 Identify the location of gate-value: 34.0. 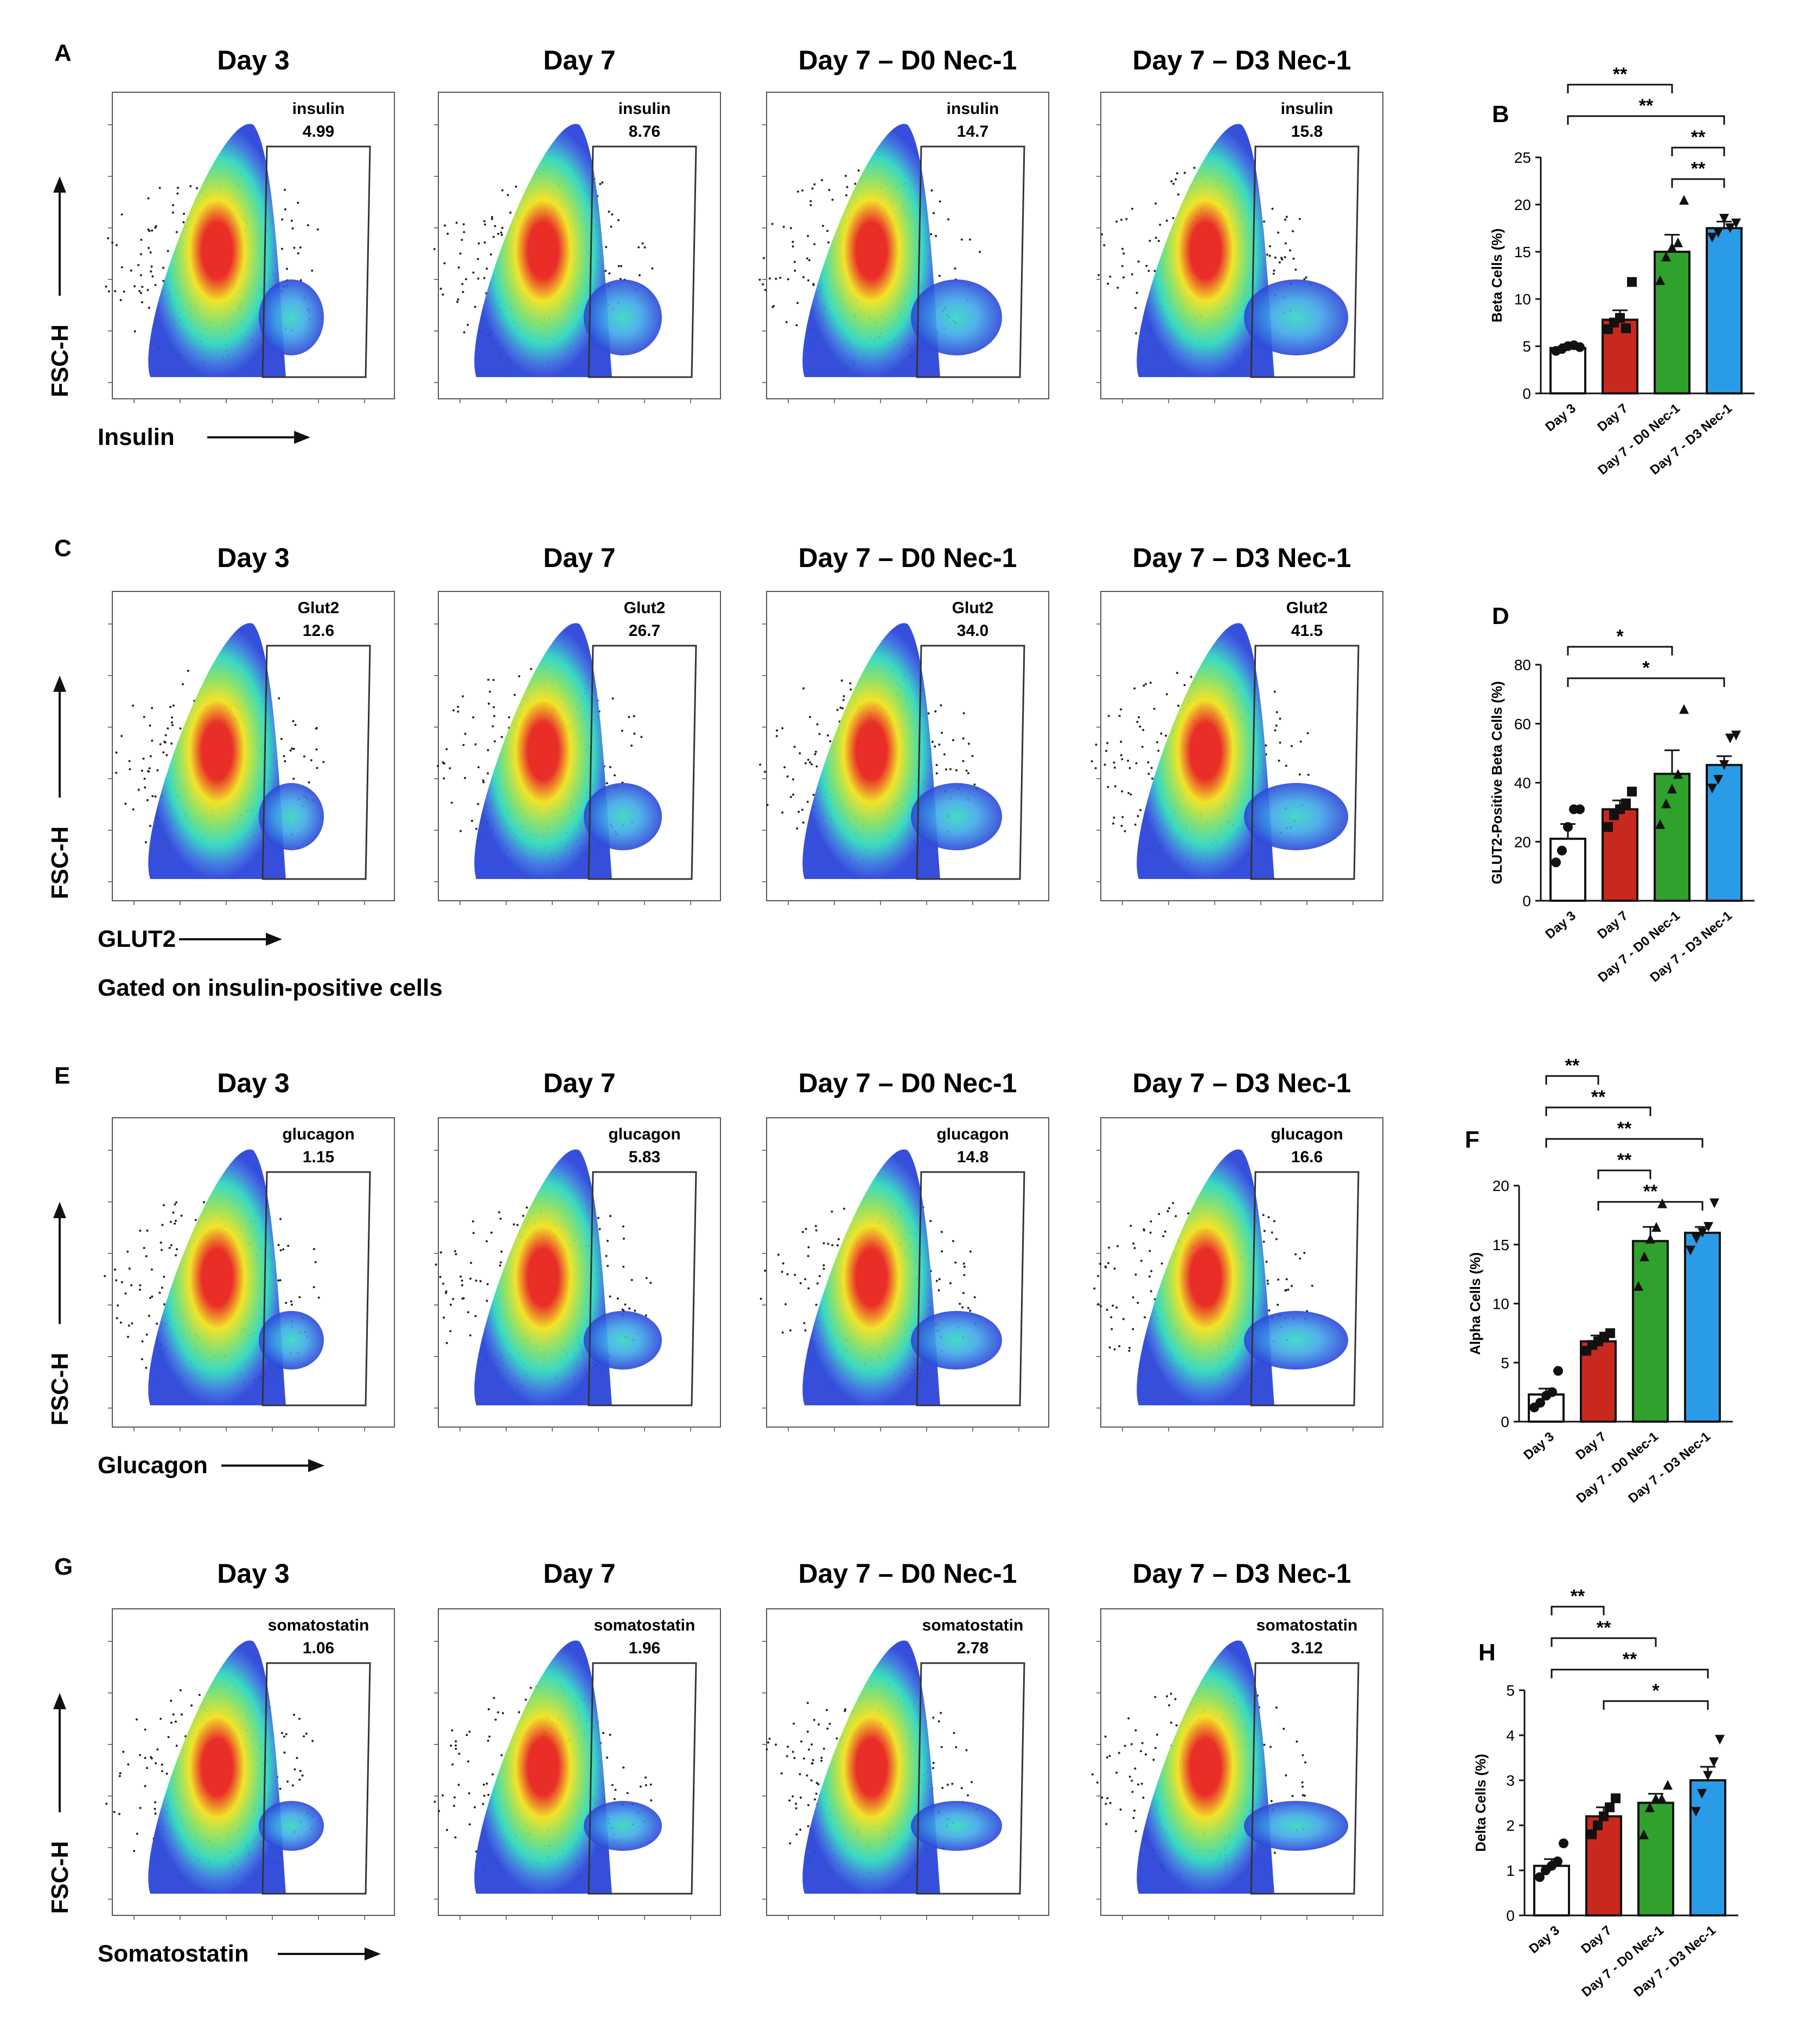
(972, 631).